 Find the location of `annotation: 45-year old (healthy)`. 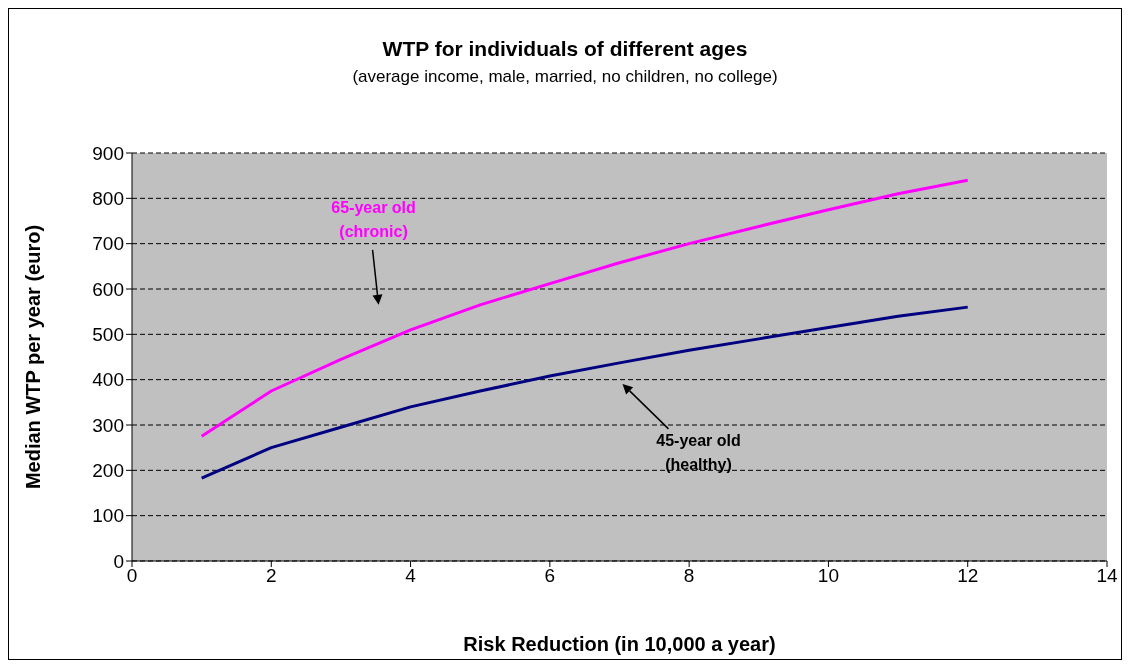

annotation: 45-year old (healthy) is located at coordinates (698, 452).